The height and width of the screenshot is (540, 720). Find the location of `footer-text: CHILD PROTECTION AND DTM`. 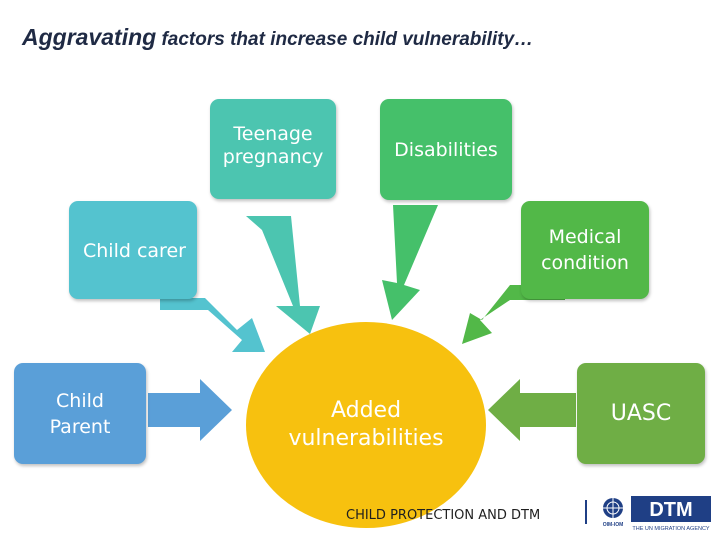

footer-text: CHILD PROTECTION AND DTM is located at coordinates (443, 515).